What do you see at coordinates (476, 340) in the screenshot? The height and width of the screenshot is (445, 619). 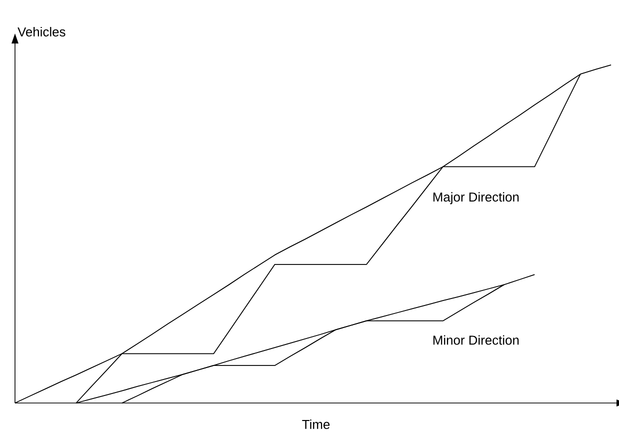 I see `annotation: Minor Direction` at bounding box center [476, 340].